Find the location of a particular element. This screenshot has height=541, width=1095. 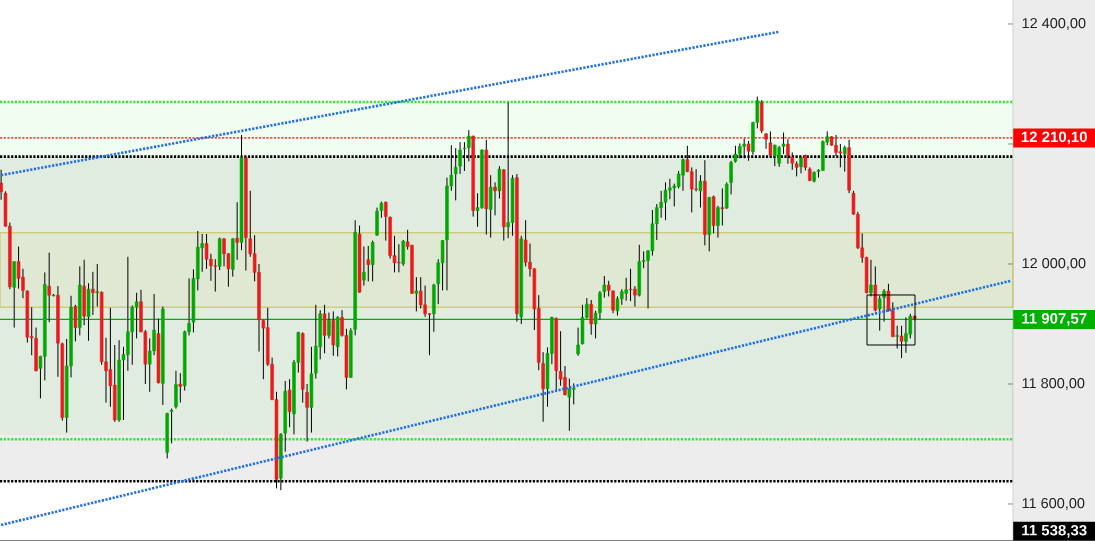

y-tick-label: 11 600,00 is located at coordinates (1053, 503).